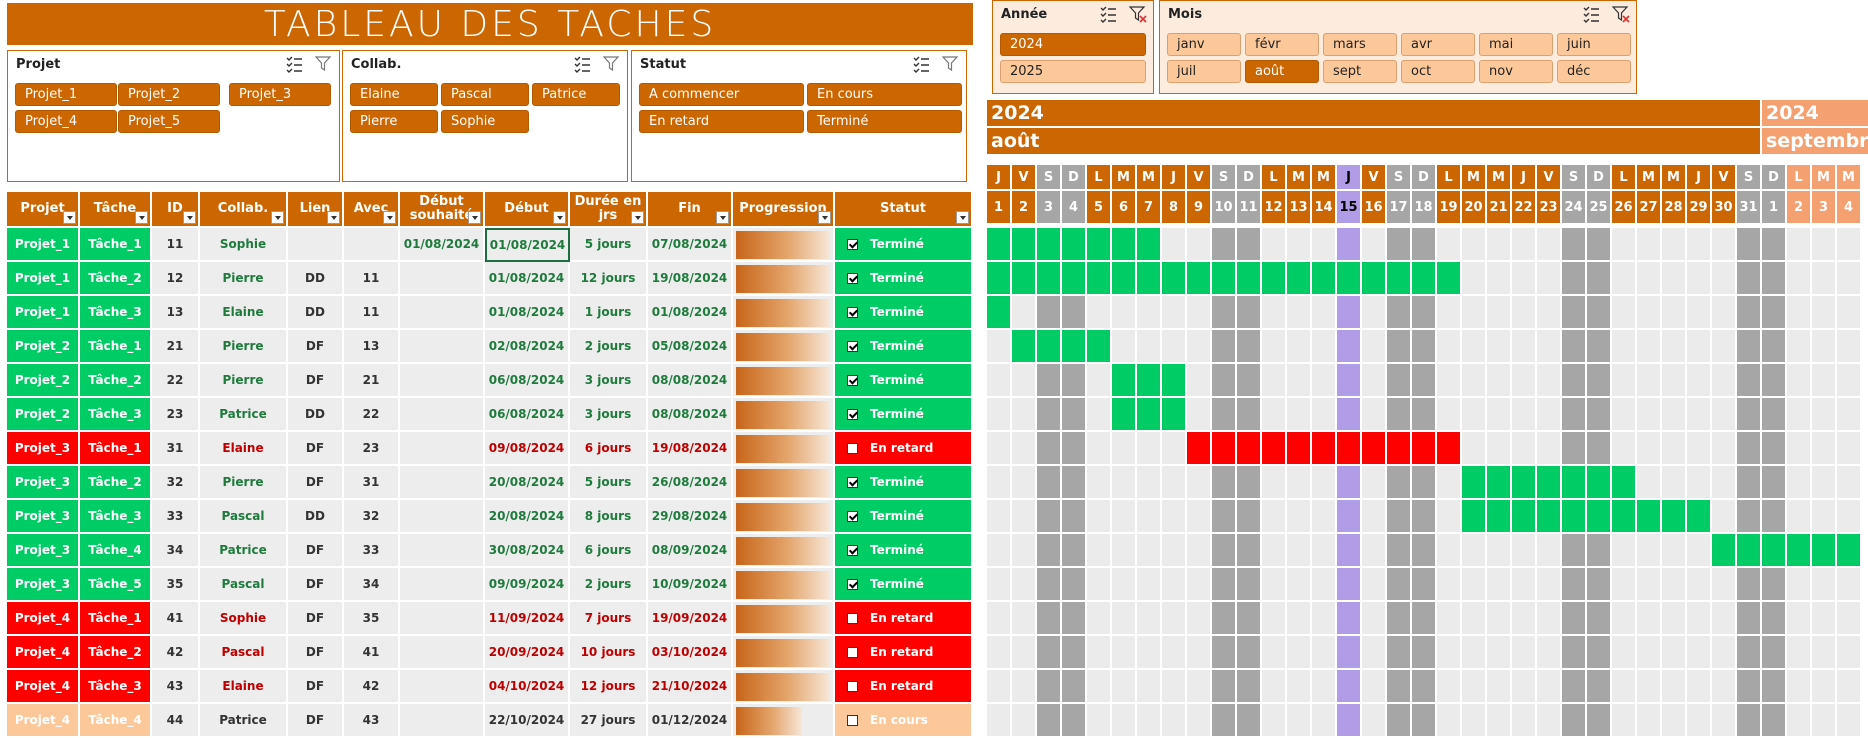 The image size is (1868, 738). I want to click on slicer-button-mois: mai, so click(1516, 44).